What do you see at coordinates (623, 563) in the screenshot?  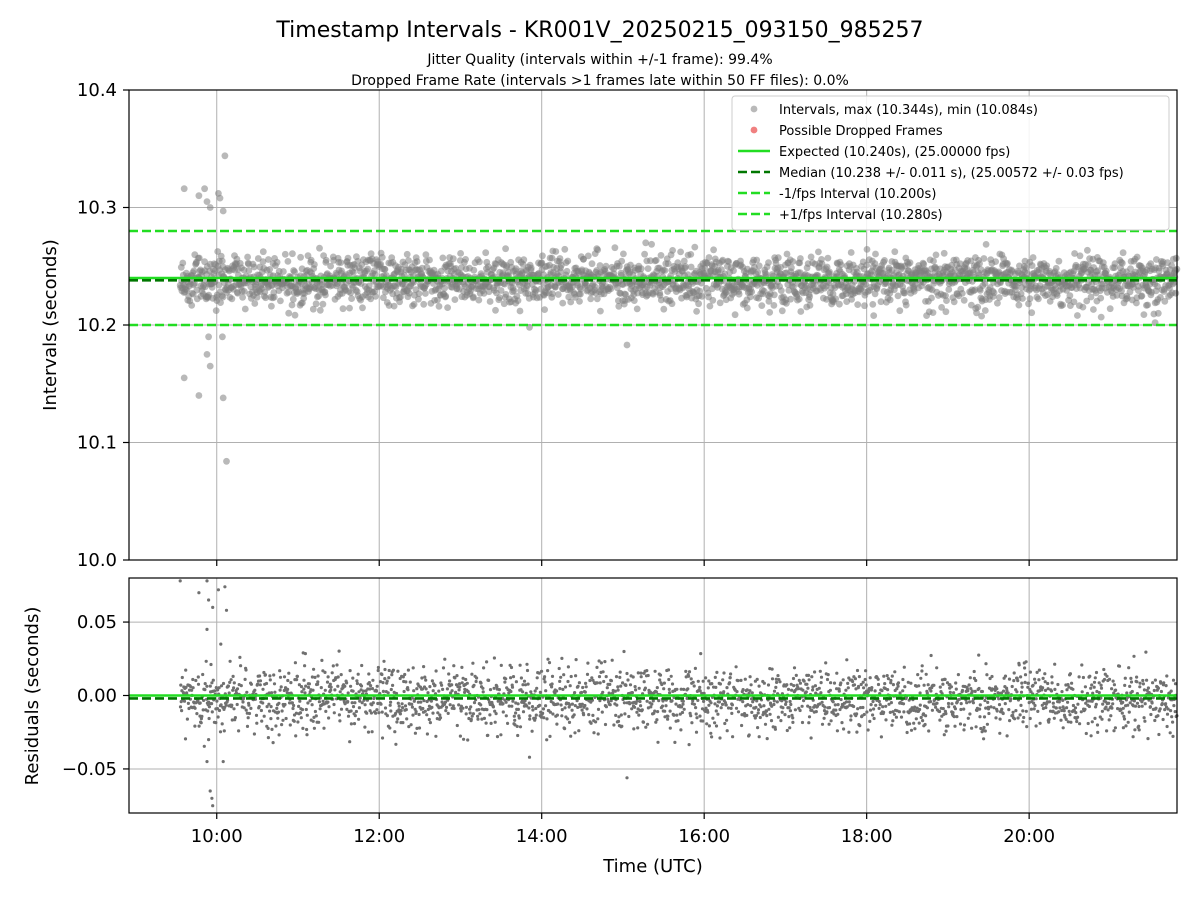 I see `intervals-x-ticks` at bounding box center [623, 563].